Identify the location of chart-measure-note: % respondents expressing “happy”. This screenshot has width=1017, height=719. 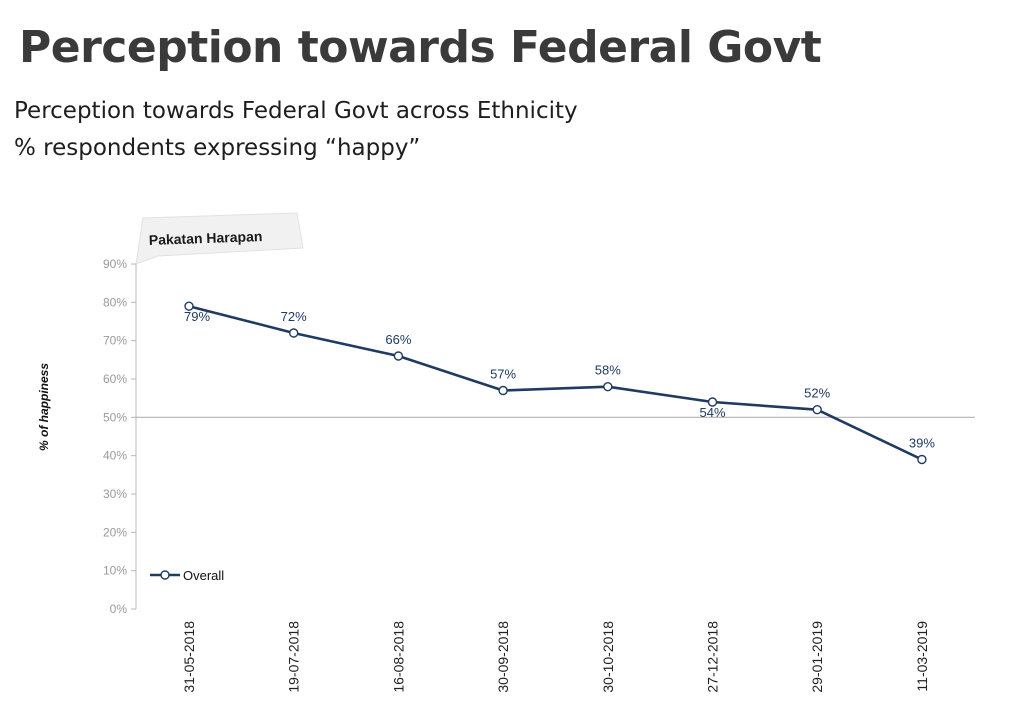
(217, 148).